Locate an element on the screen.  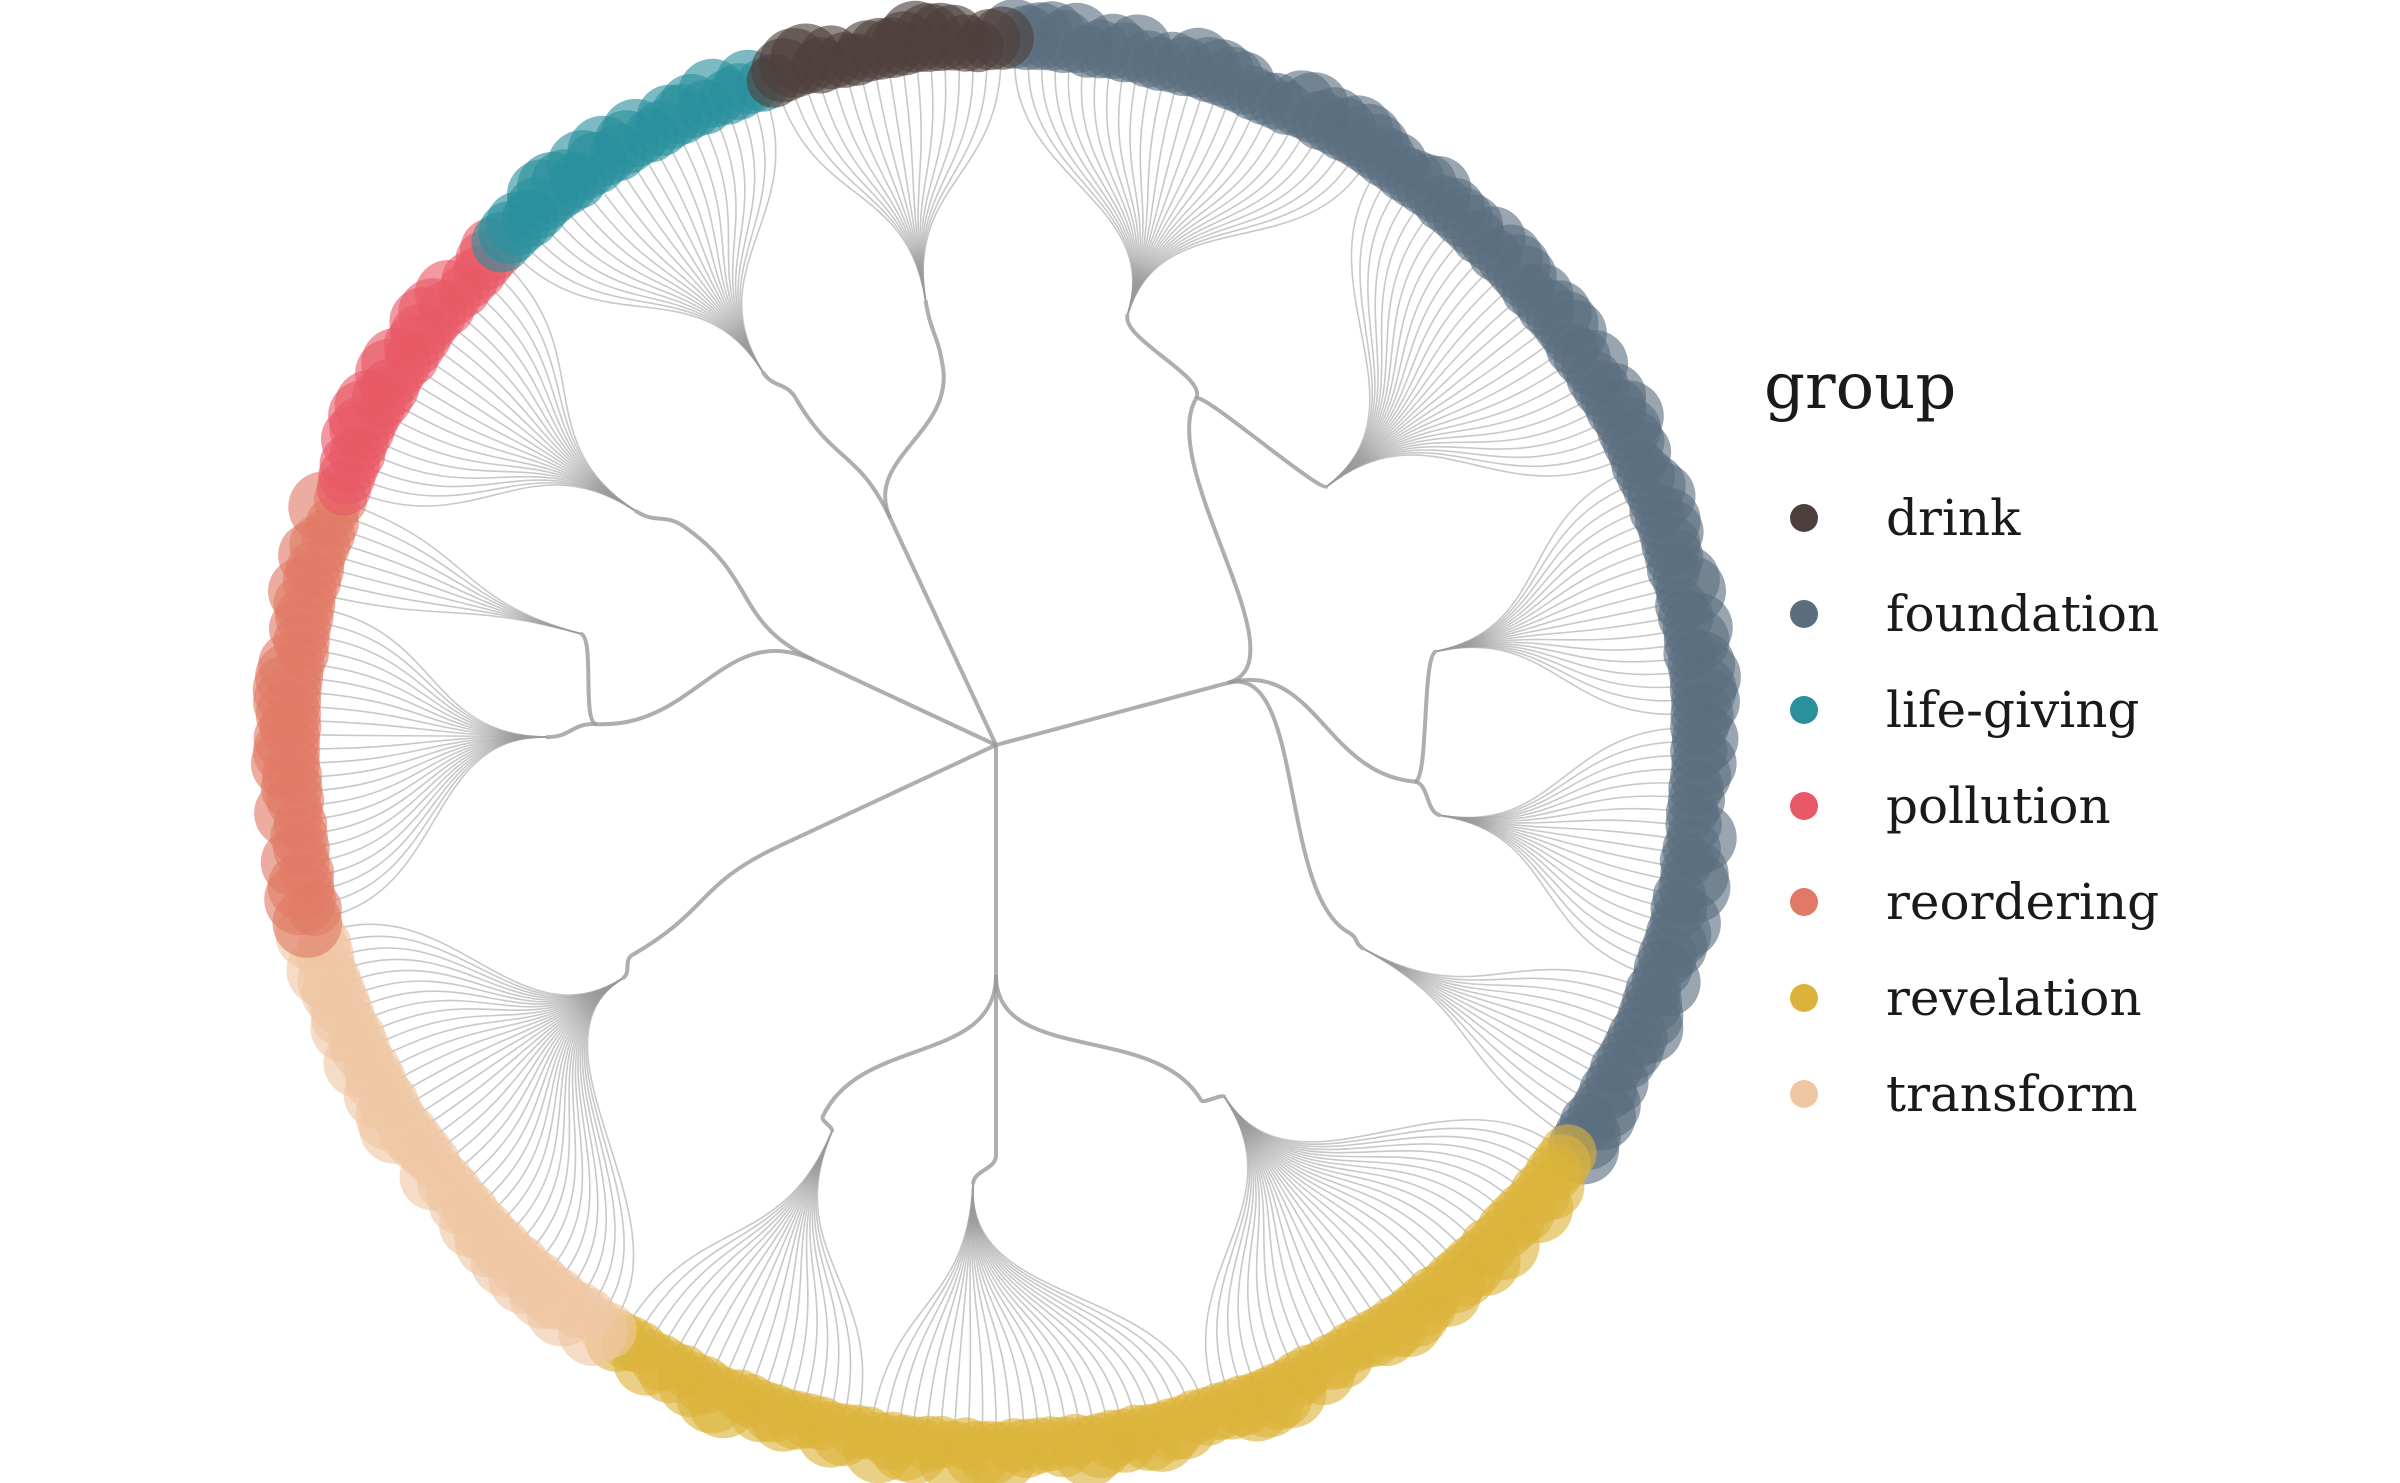
legend-item-revelation: revelation is located at coordinates (1974, 998).